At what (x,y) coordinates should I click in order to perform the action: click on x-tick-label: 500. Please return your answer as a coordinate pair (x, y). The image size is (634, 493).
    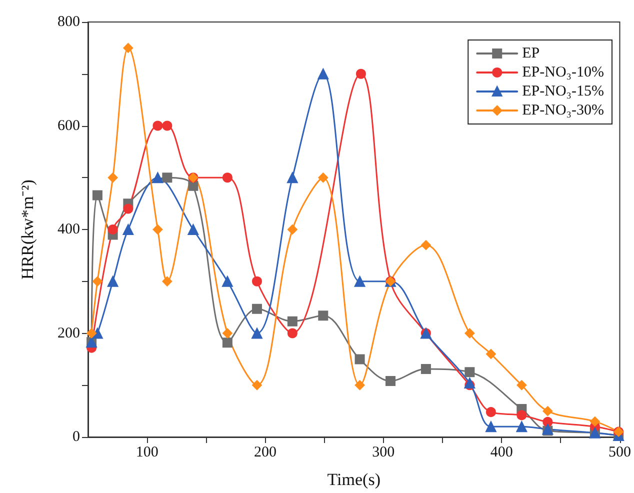
    Looking at the image, I should click on (619, 452).